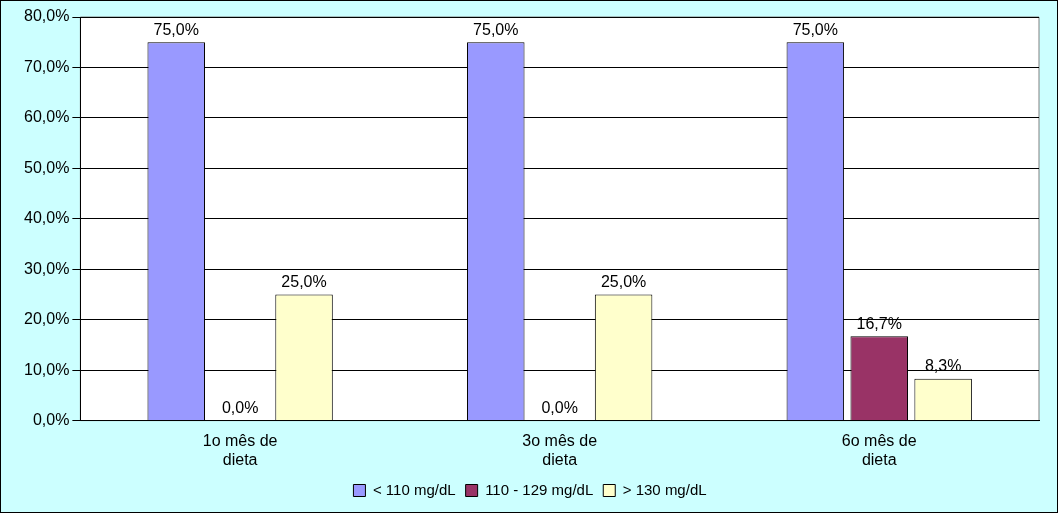 This screenshot has width=1058, height=513. Describe the element at coordinates (879, 449) in the screenshot. I see `x-tick-label: 6o mês de dieta` at that location.